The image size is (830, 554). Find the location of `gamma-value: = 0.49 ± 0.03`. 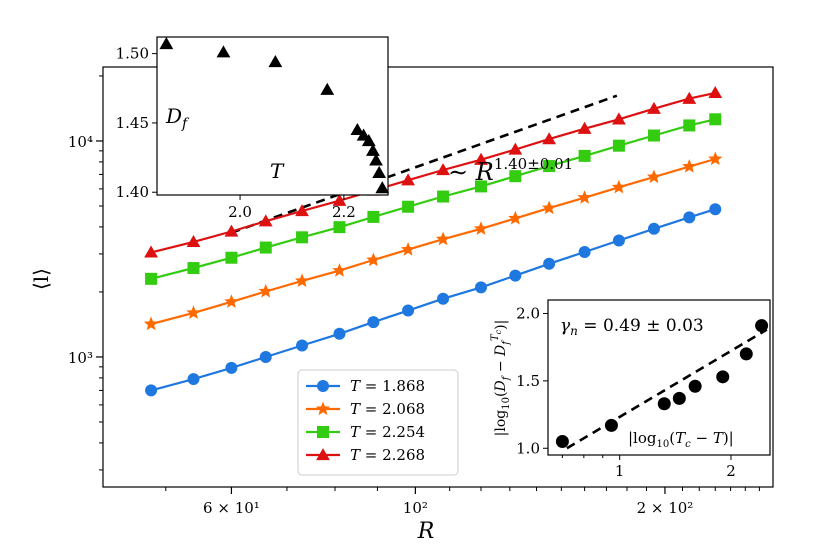

gamma-value: = 0.49 ± 0.03 is located at coordinates (641, 326).